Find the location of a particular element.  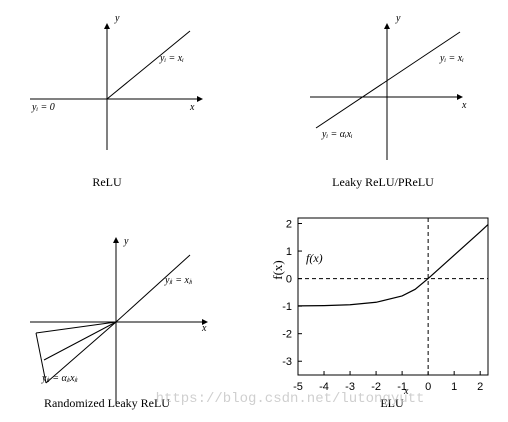

leaky-line is located at coordinates (388, 80).